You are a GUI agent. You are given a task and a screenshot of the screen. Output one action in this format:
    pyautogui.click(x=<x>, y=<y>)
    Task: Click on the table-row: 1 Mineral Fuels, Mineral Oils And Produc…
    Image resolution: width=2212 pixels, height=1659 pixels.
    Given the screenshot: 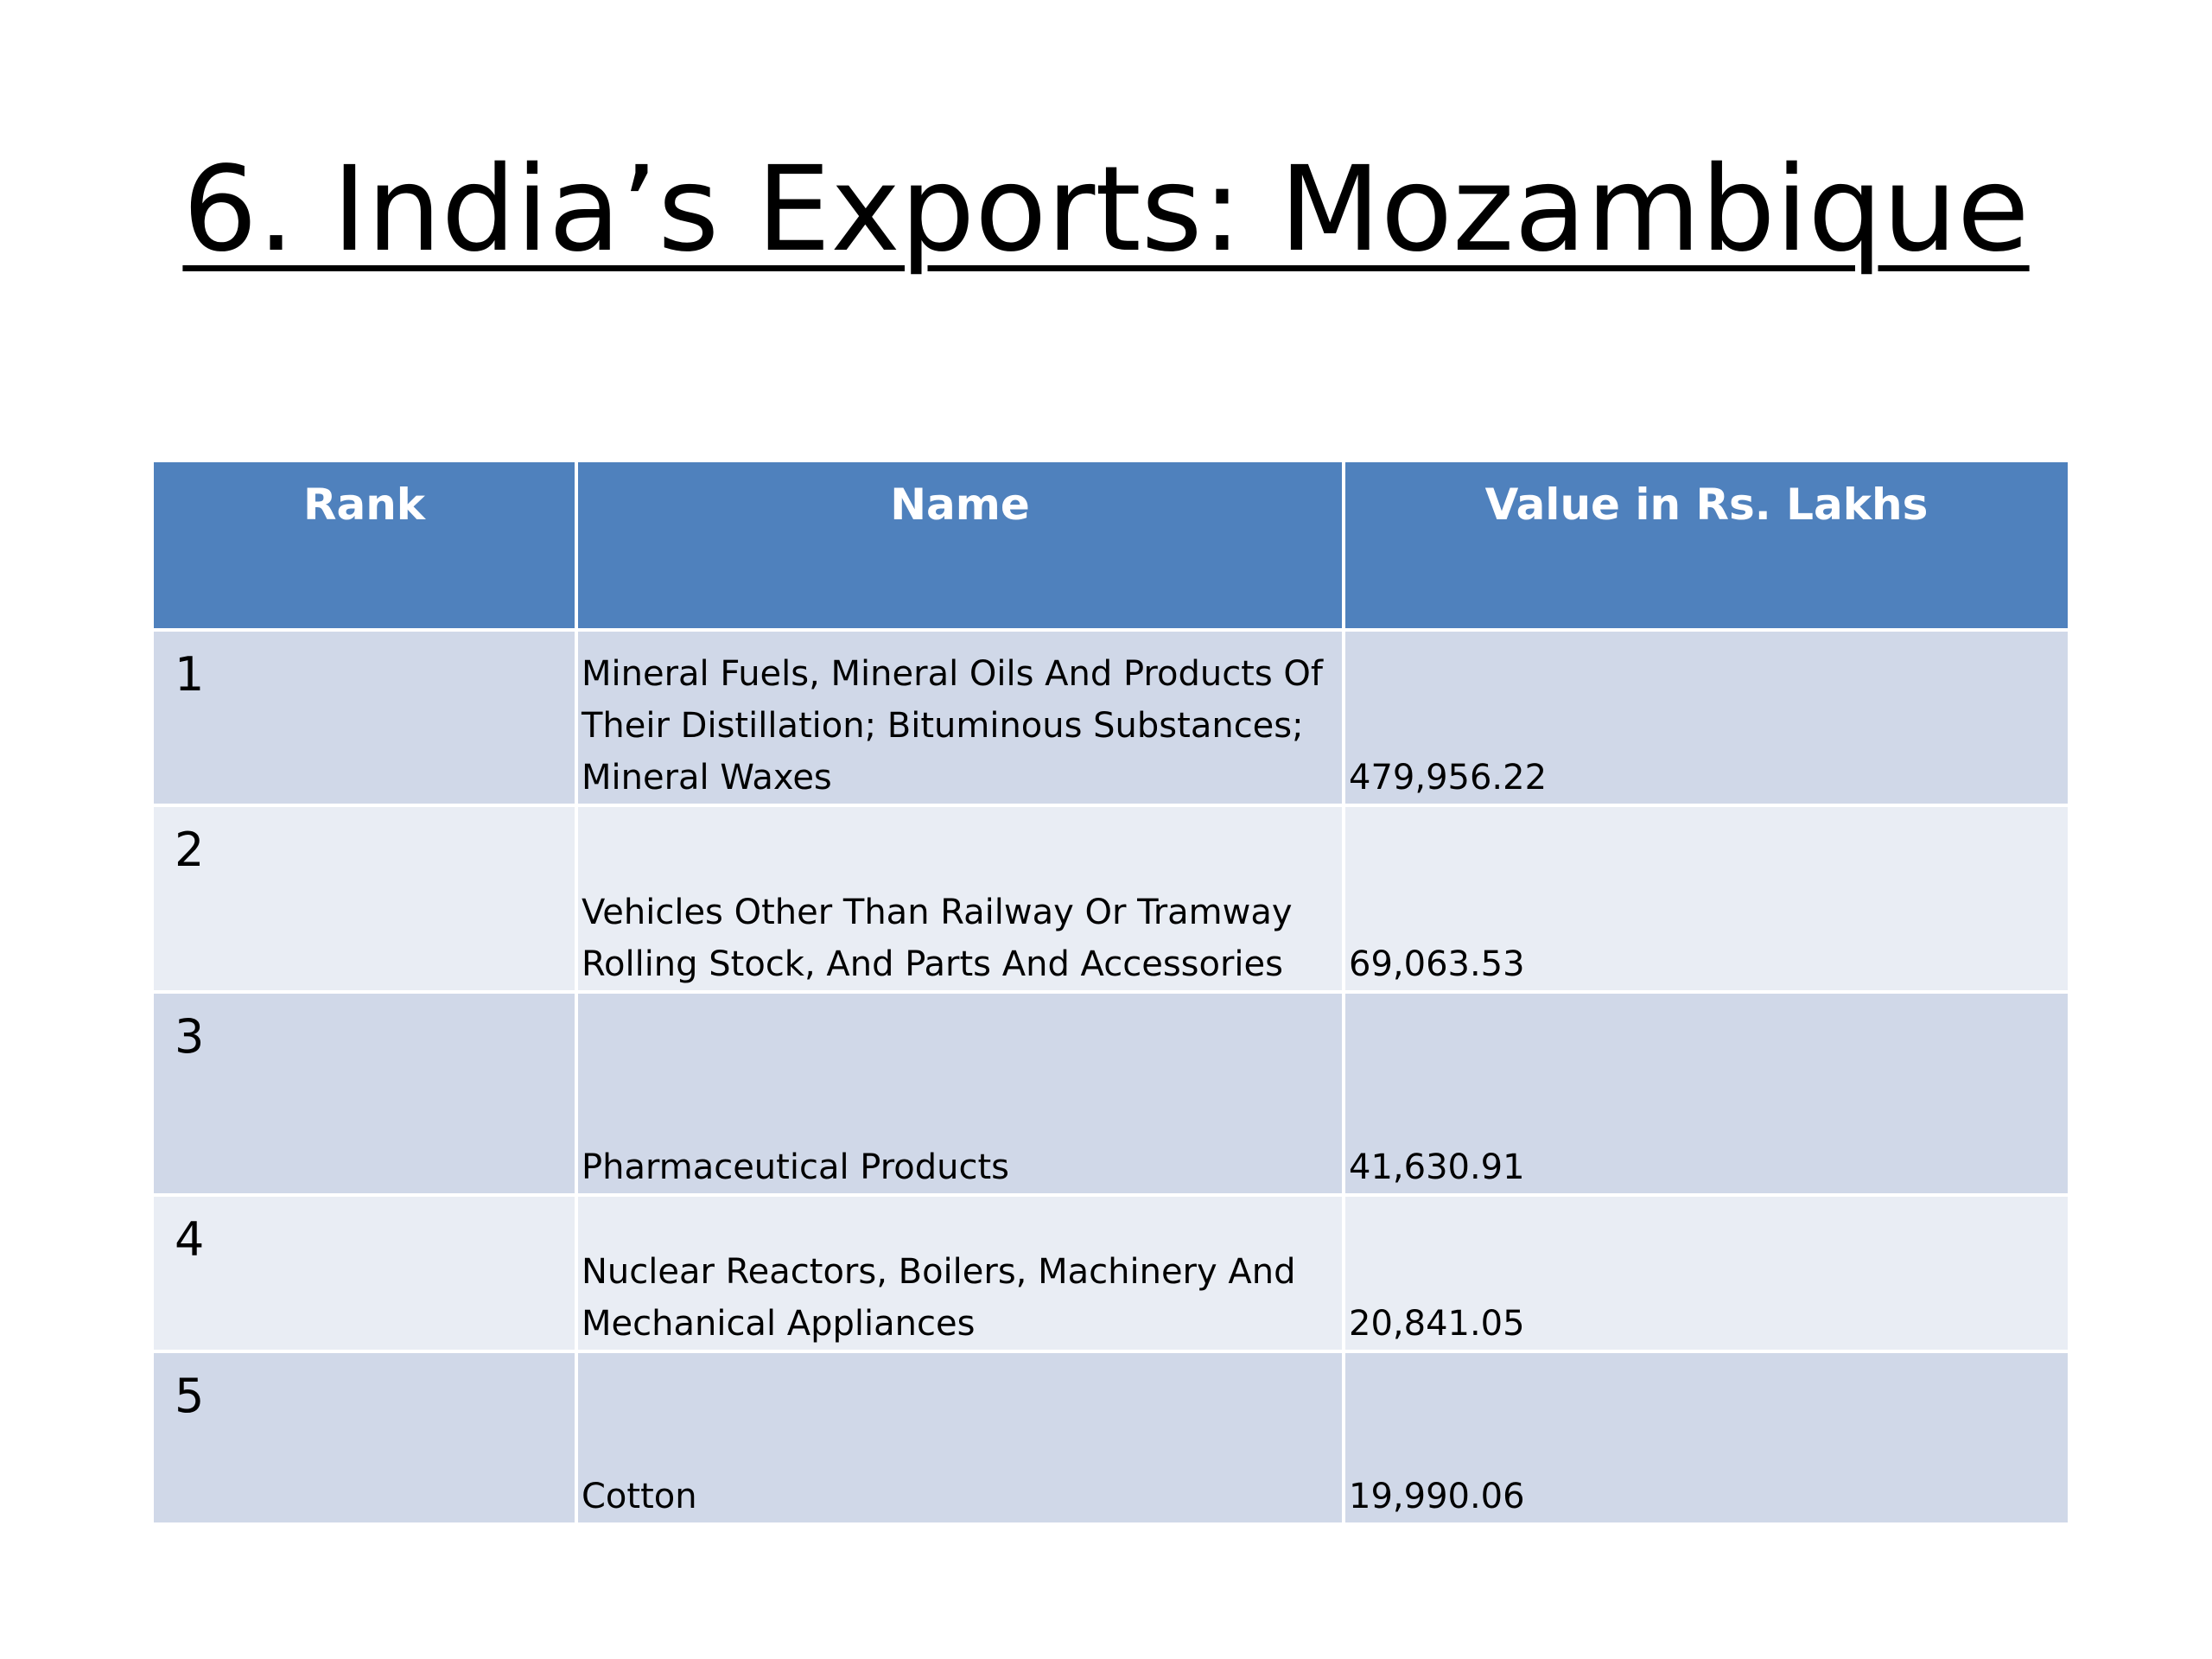 What is the action you would take?
    pyautogui.click(x=1110, y=717)
    